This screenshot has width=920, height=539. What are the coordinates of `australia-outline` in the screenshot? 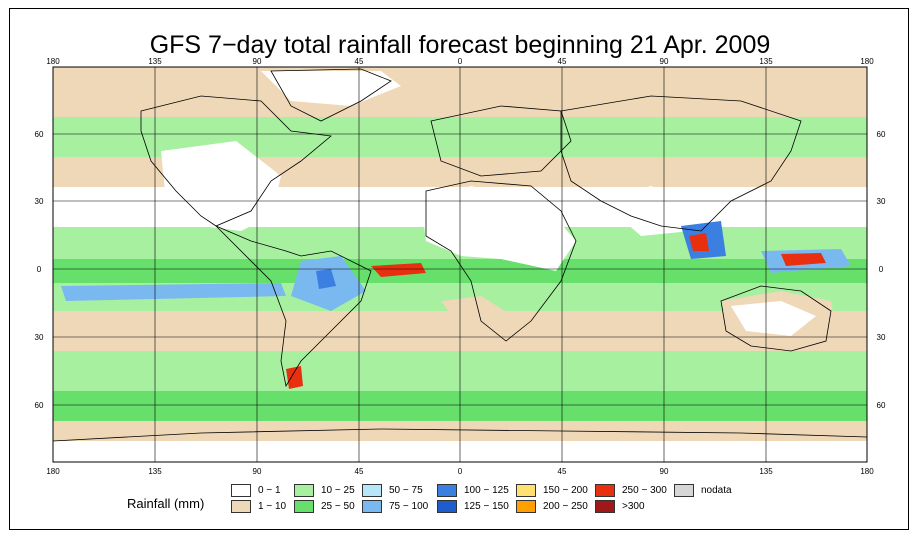 It's located at (776, 318).